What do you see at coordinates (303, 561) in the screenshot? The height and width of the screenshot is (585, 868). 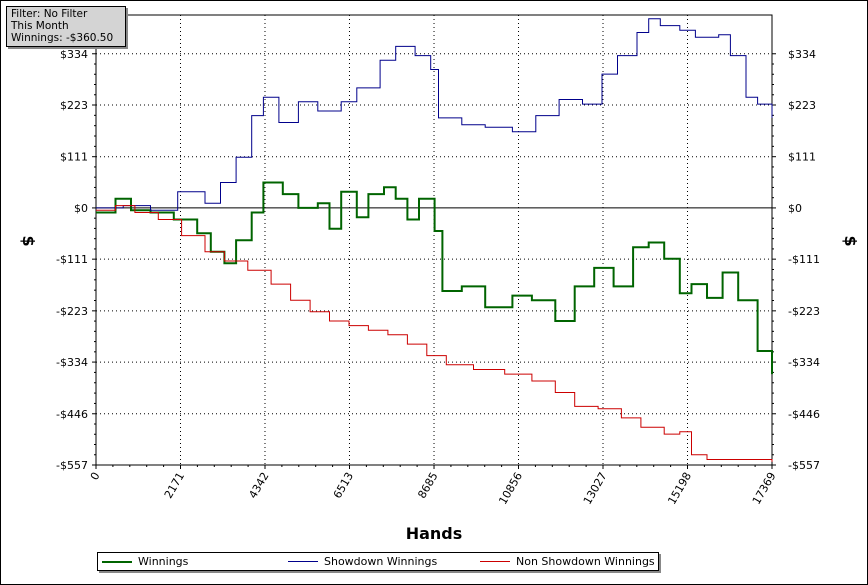 I see `legend-swatch-showdown` at bounding box center [303, 561].